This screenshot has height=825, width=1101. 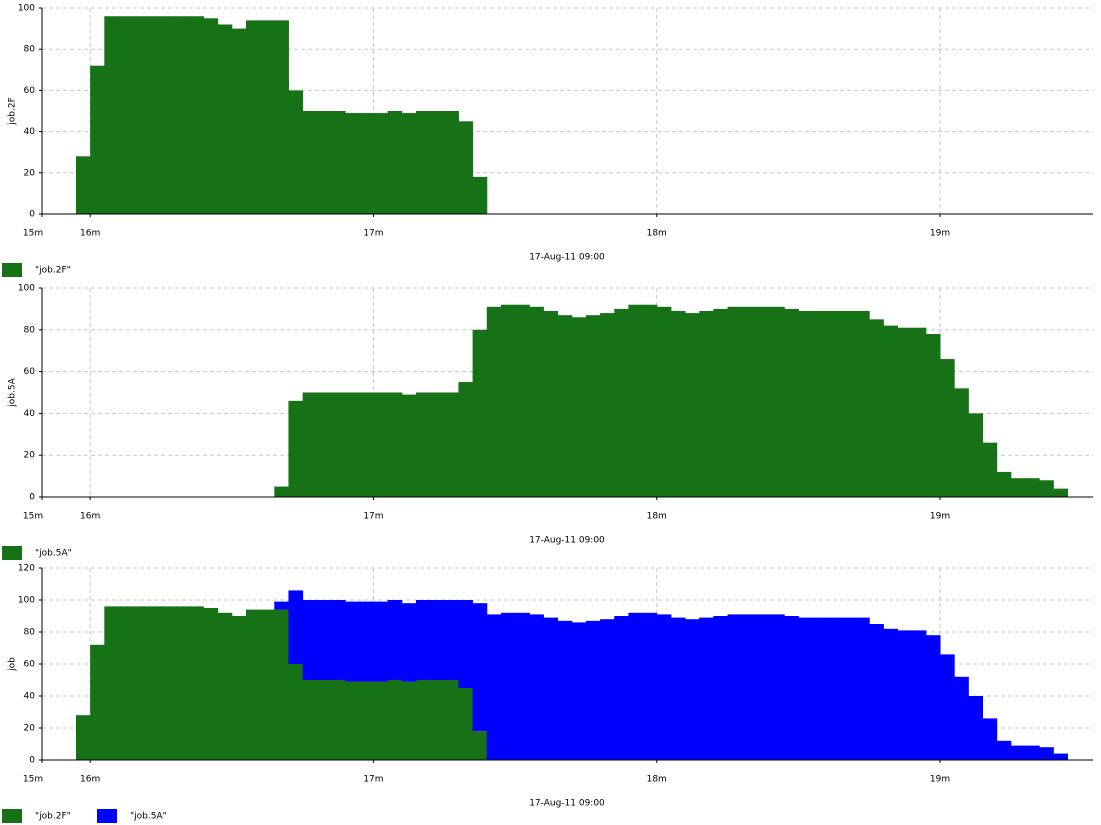 What do you see at coordinates (33, 517) in the screenshot?
I see `x-tick-label: 15m` at bounding box center [33, 517].